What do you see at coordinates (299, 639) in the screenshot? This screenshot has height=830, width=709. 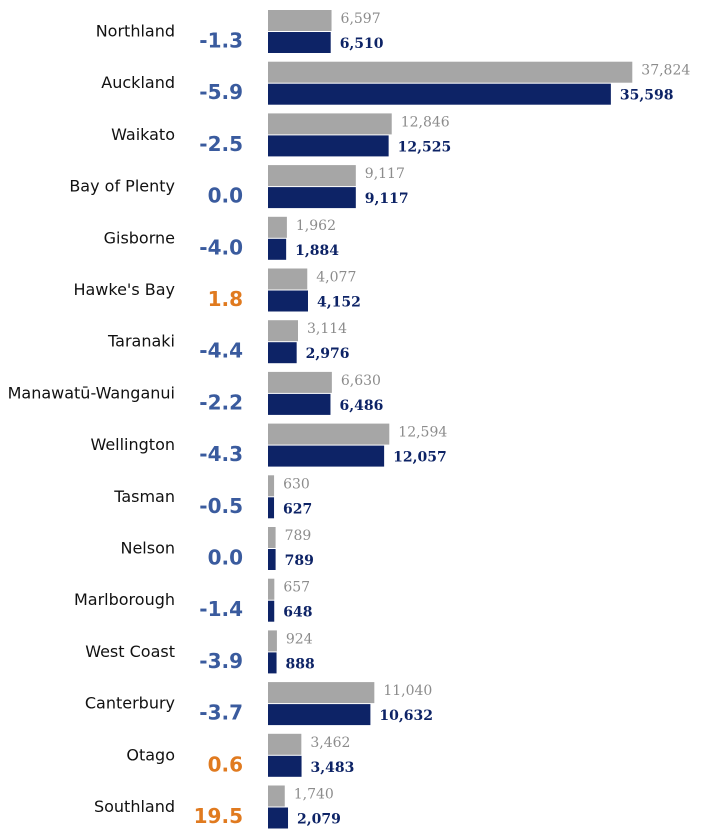 I see `value-label: 924` at bounding box center [299, 639].